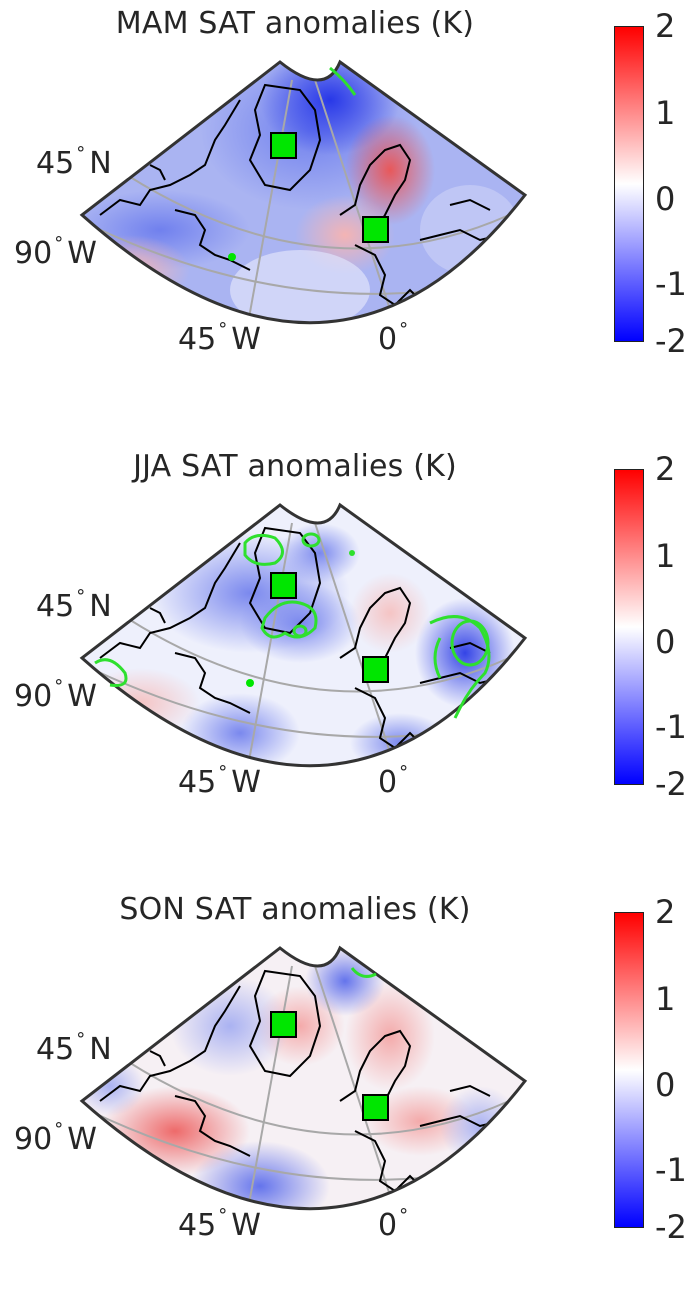  I want to click on panel-title: MAM SAT anomalies (K), so click(295, 23).